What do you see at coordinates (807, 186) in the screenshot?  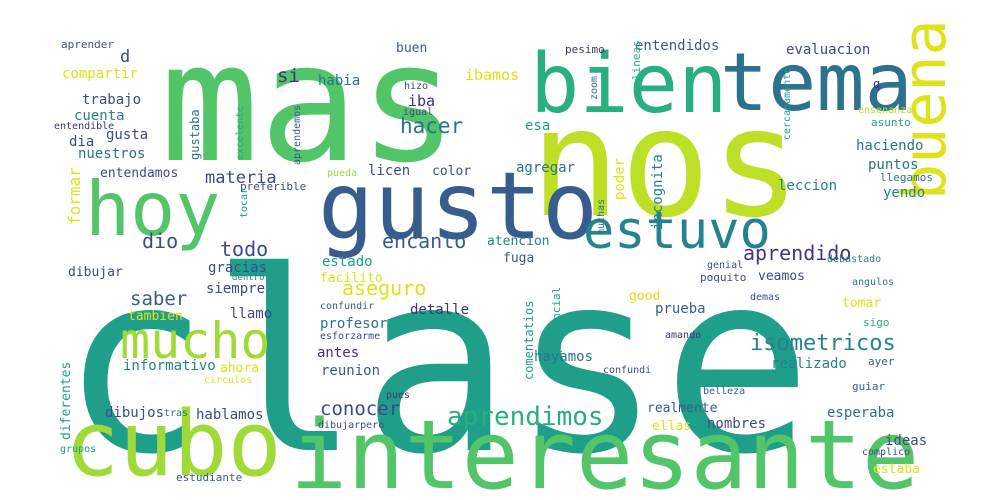 I see `word-leccion: leccion` at bounding box center [807, 186].